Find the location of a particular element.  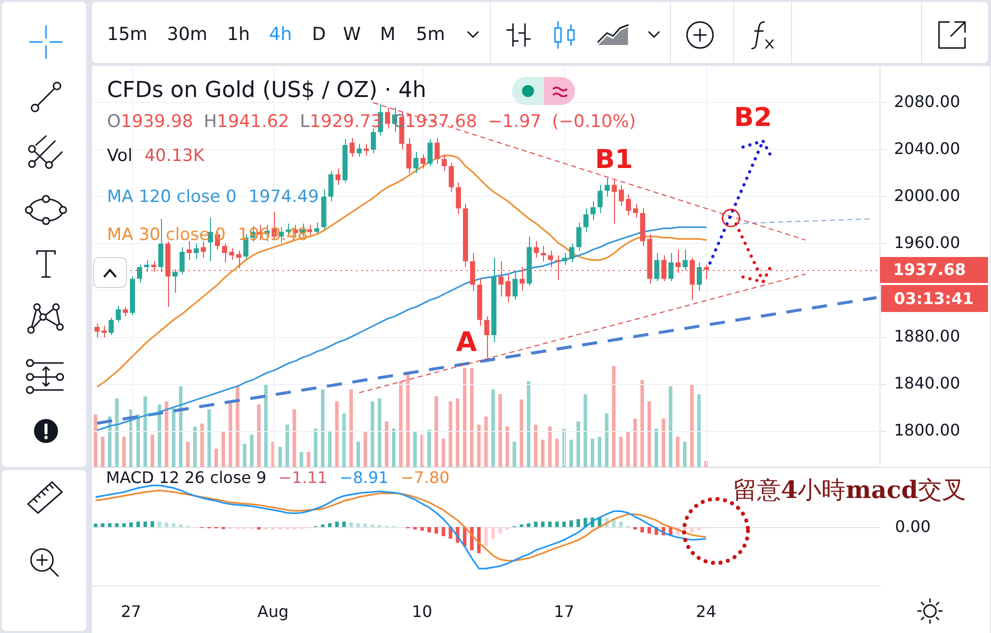

y-tick-label: 1840.00 is located at coordinates (927, 383).